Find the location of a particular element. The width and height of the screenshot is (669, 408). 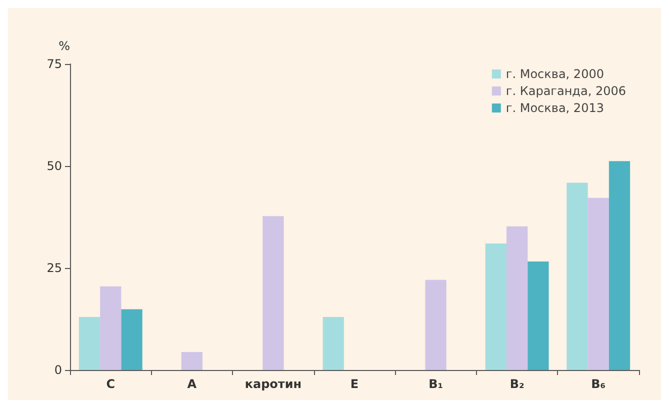

y-tick-label: 50 is located at coordinates (54, 166).